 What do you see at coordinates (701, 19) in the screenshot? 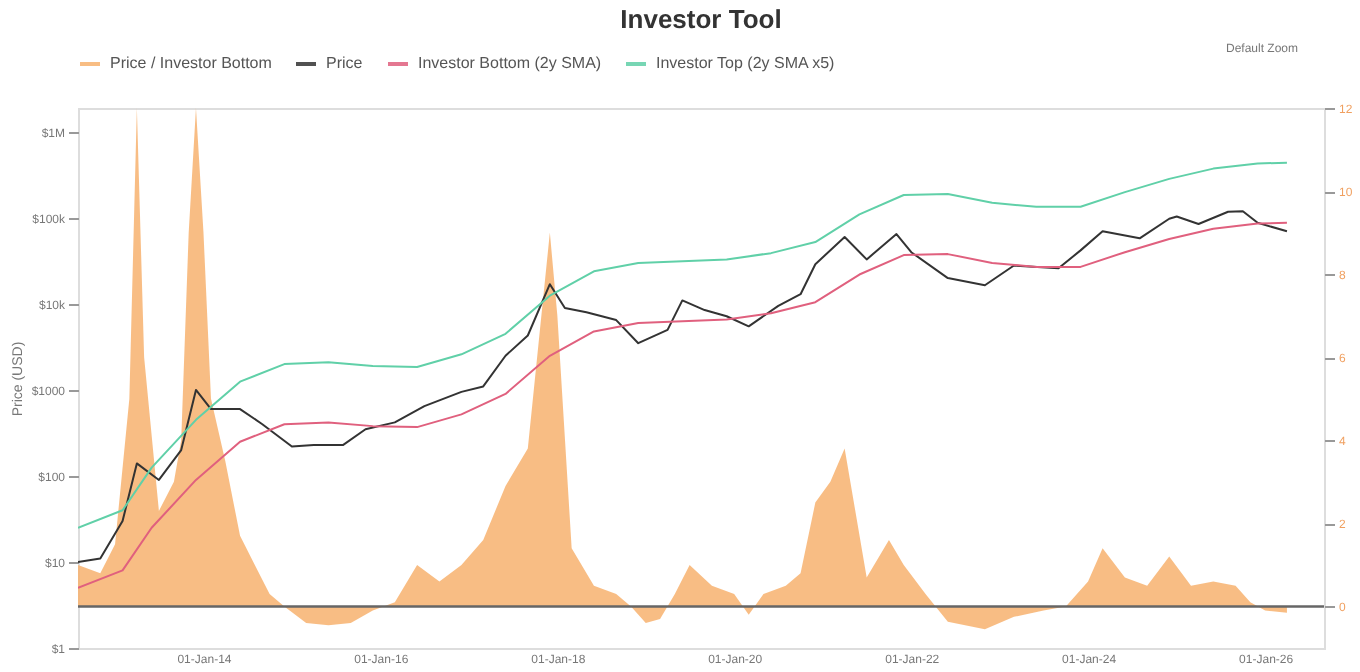
I see `chart-title: Investor Tool` at bounding box center [701, 19].